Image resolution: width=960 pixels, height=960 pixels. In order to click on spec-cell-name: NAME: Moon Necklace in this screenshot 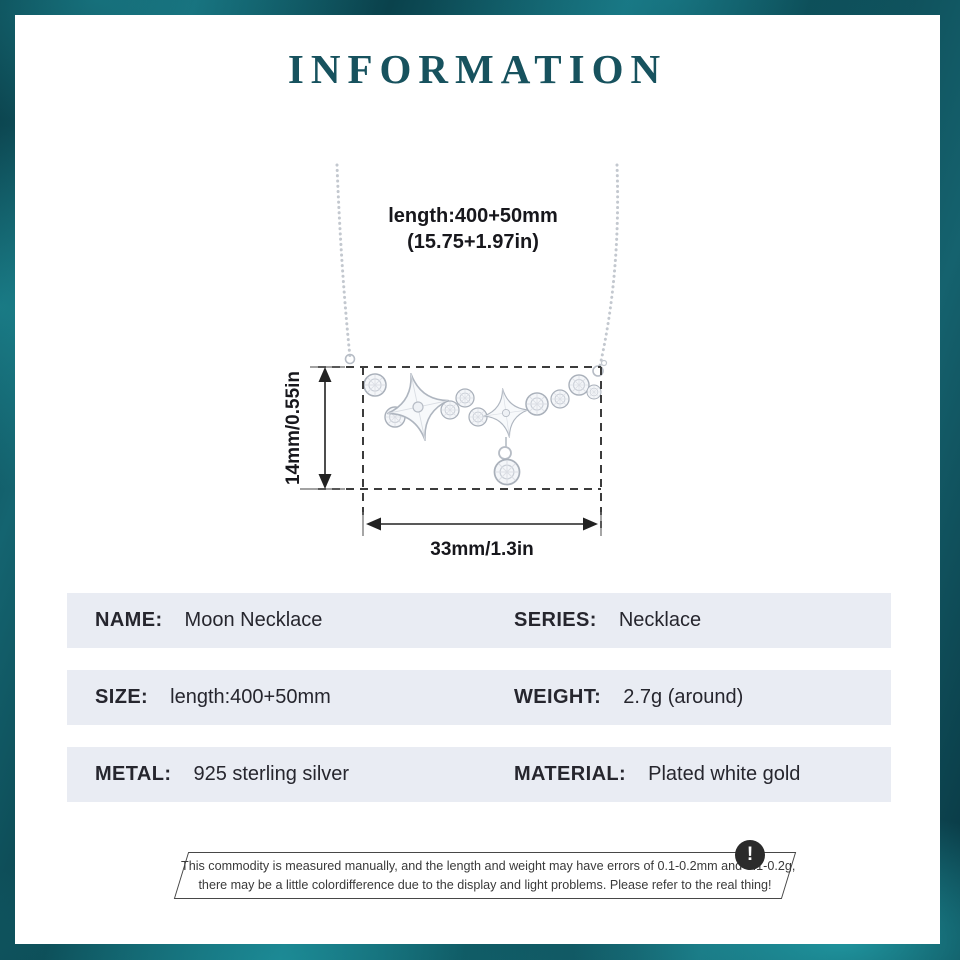, I will do `click(273, 620)`.